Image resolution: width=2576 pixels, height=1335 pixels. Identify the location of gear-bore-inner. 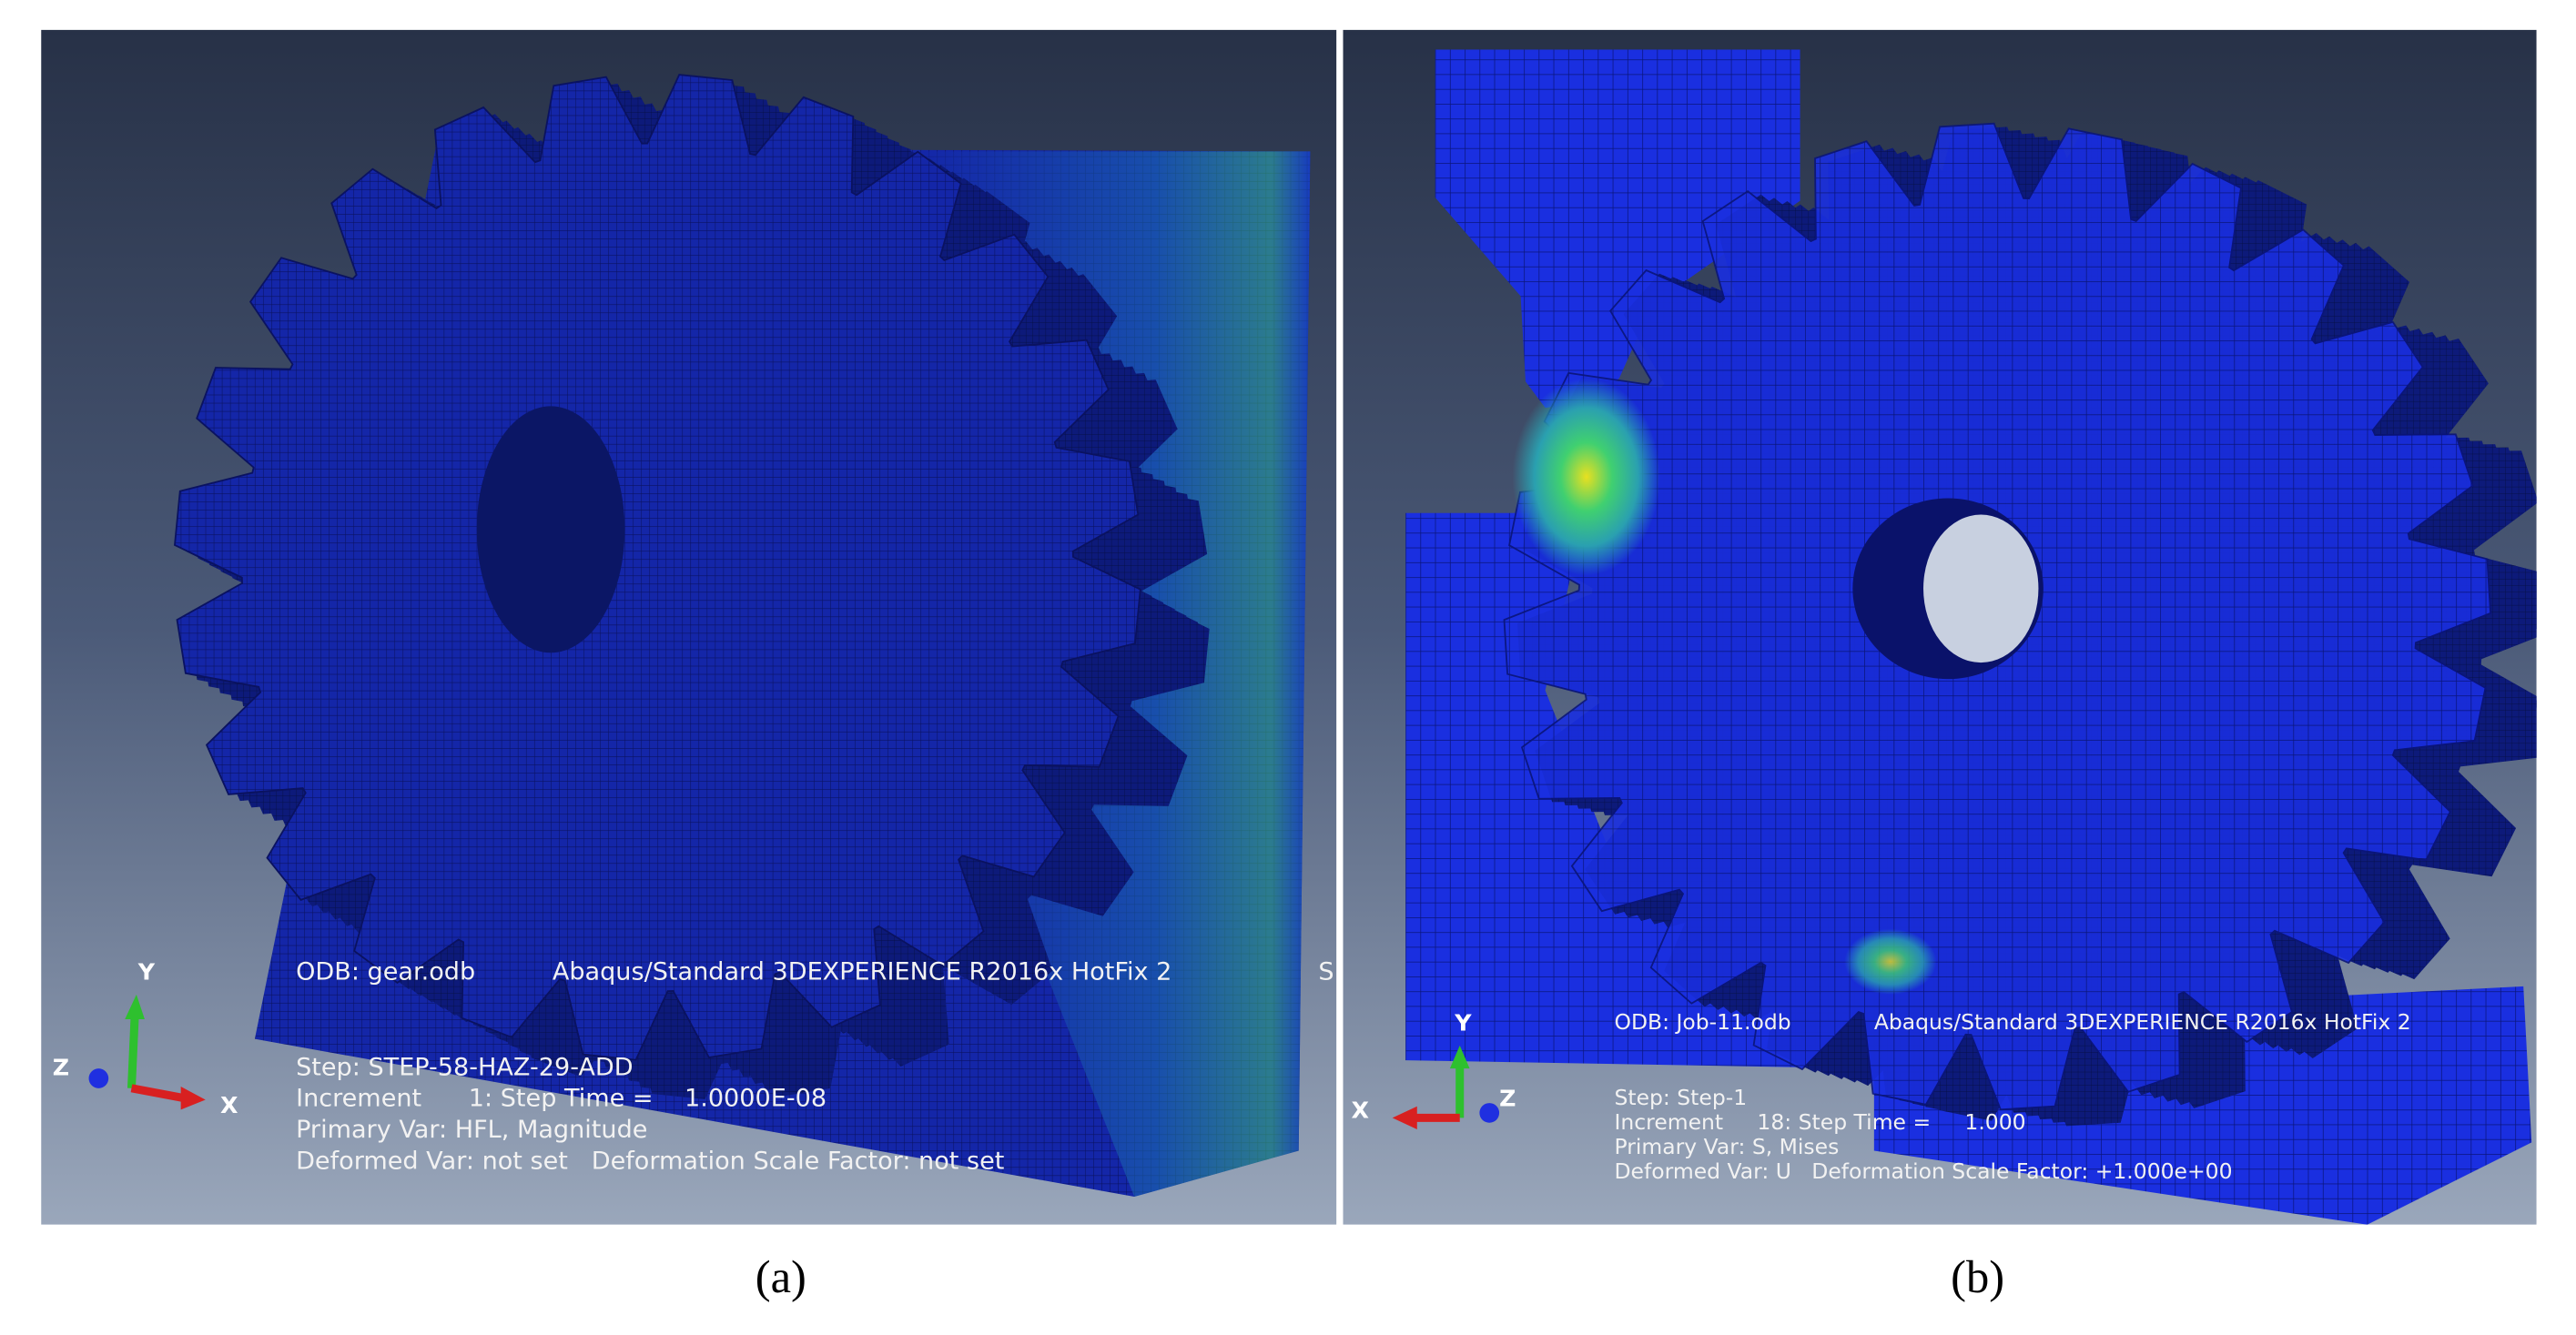
(1981, 588).